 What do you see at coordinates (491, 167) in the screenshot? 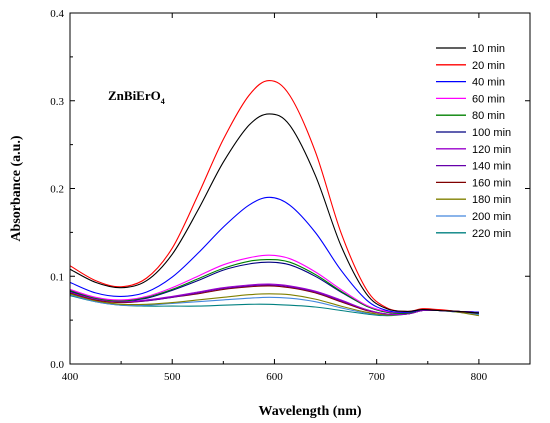
I see `legend-label: 140 min` at bounding box center [491, 167].